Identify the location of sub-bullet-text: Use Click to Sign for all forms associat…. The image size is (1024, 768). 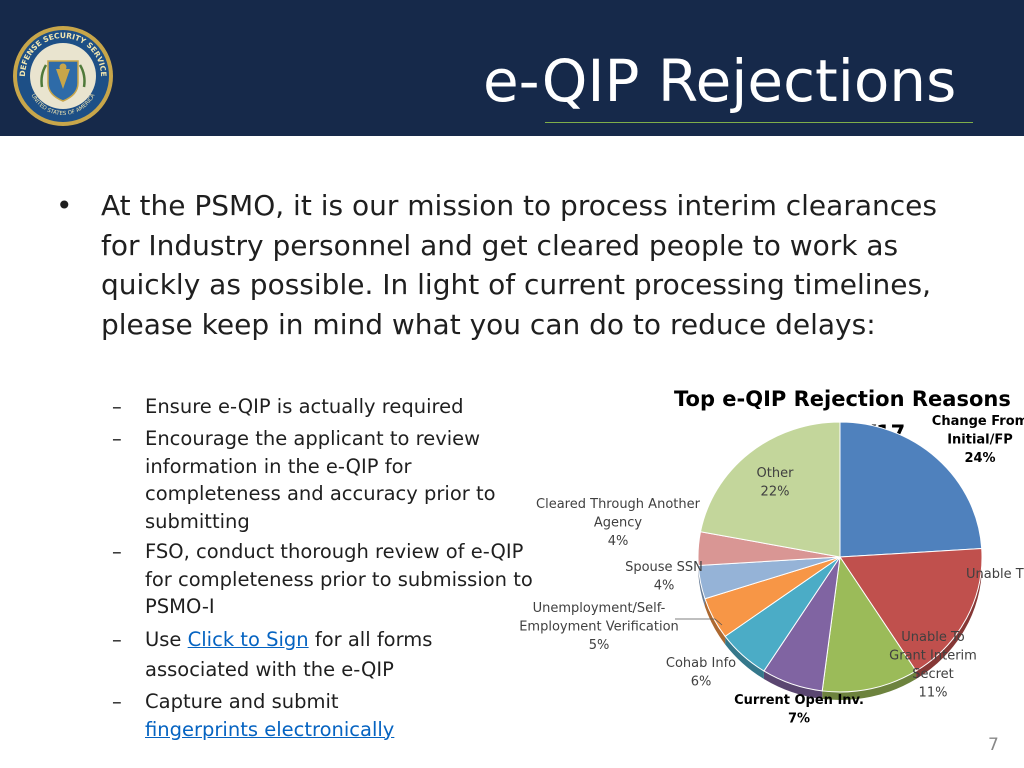
(342, 655).